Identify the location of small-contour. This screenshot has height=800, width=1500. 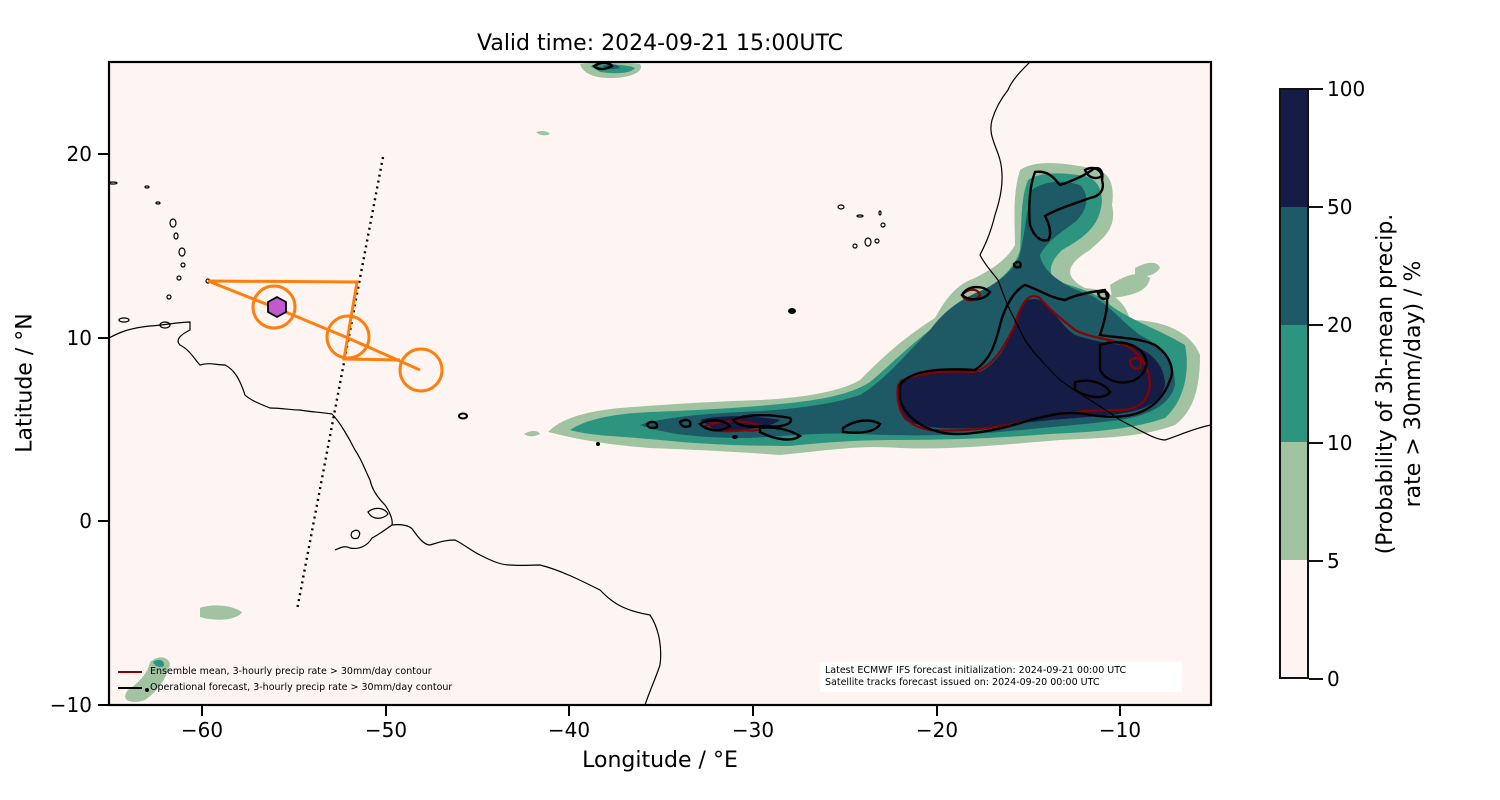
(463, 416).